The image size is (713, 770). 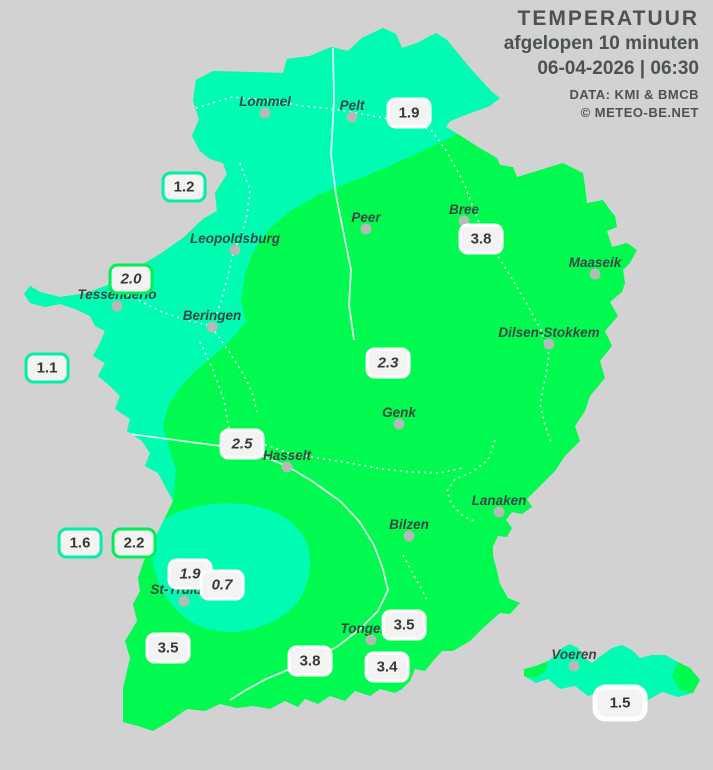 I want to click on temp-badge-south-2: 3.4, so click(x=387, y=667).